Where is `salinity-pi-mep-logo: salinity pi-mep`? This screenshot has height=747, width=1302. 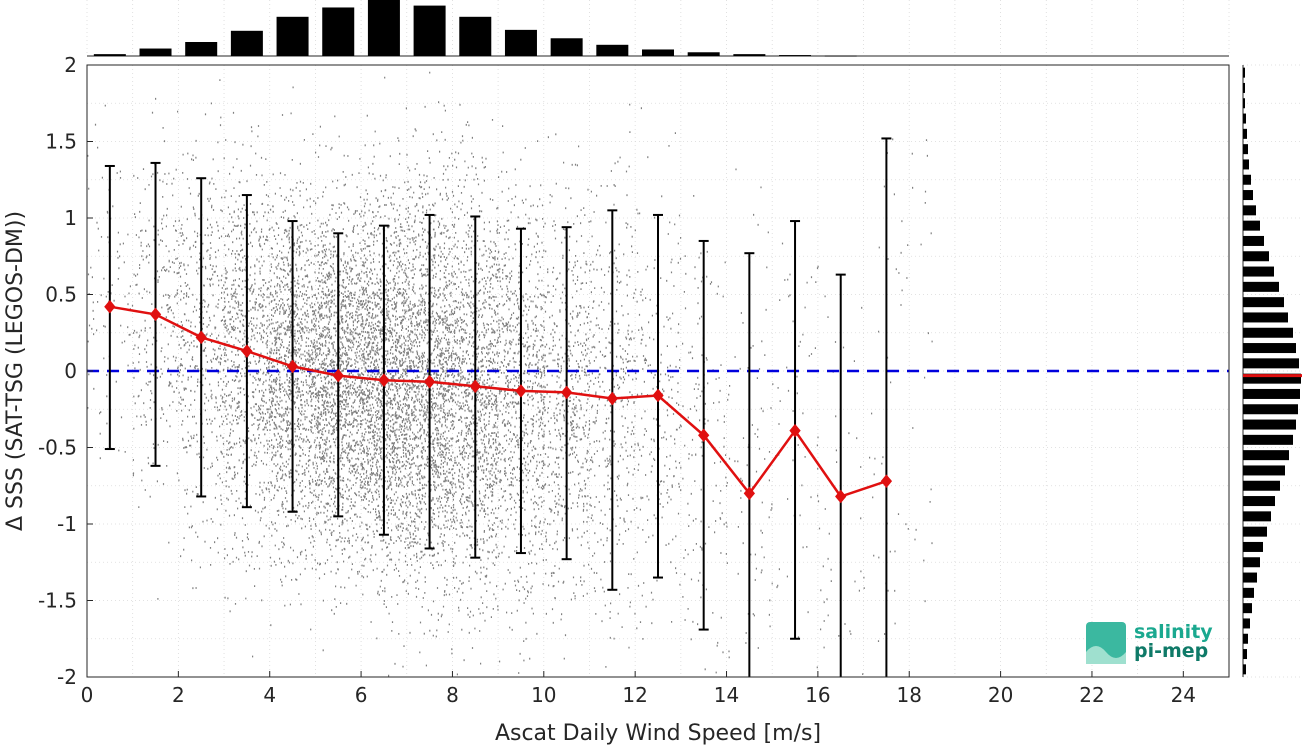
salinity-pi-mep-logo: salinity pi-mep is located at coordinates (1149, 642).